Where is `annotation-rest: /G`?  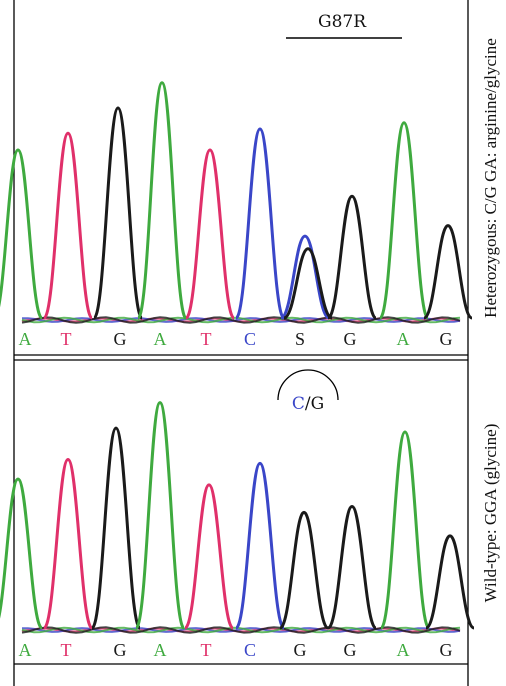
annotation-rest: /G is located at coordinates (314, 404).